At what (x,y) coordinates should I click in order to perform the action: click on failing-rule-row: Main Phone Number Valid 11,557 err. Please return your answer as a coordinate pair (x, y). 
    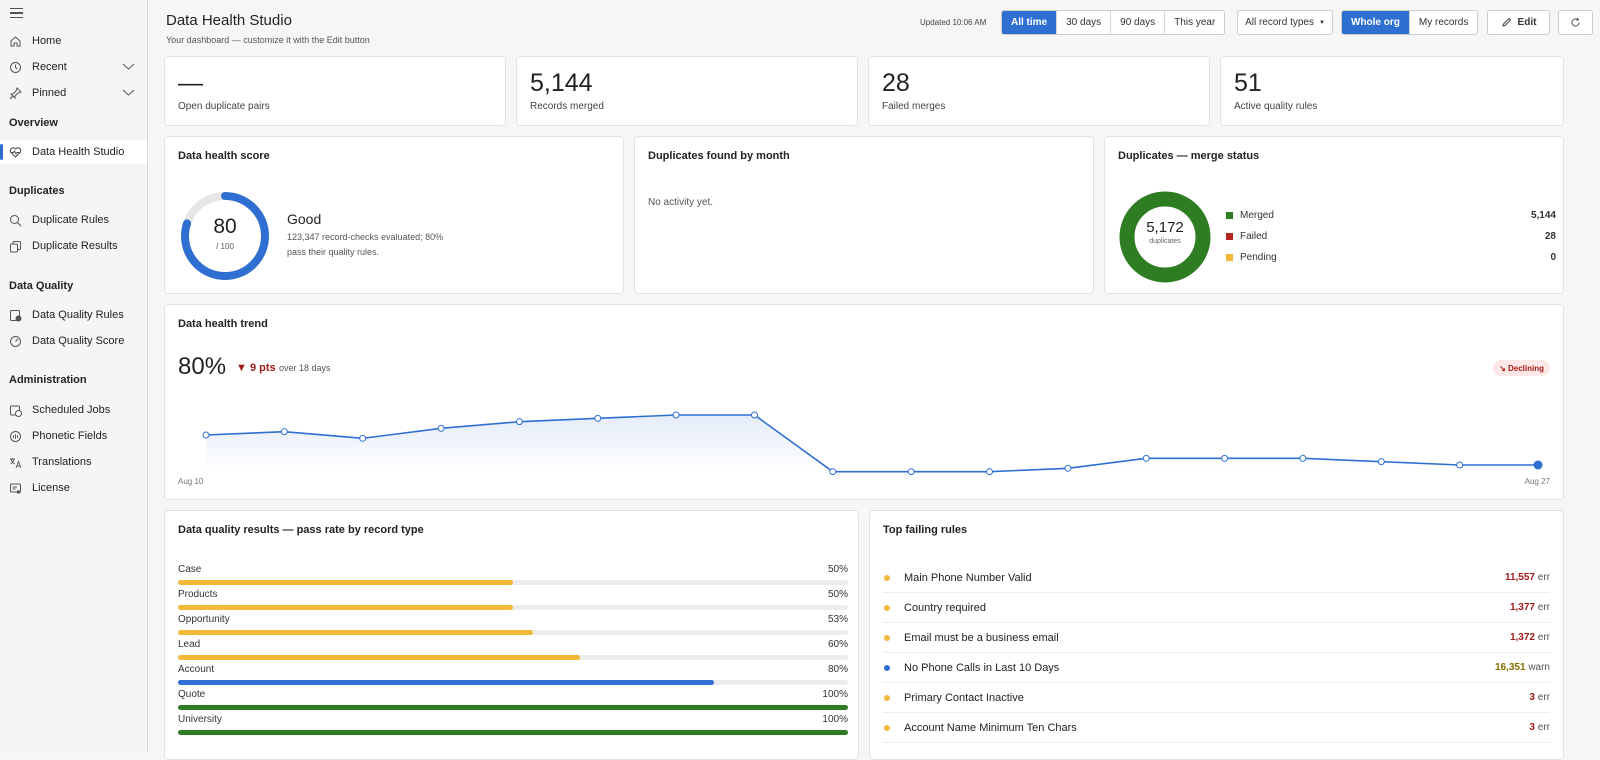
    Looking at the image, I should click on (1216, 578).